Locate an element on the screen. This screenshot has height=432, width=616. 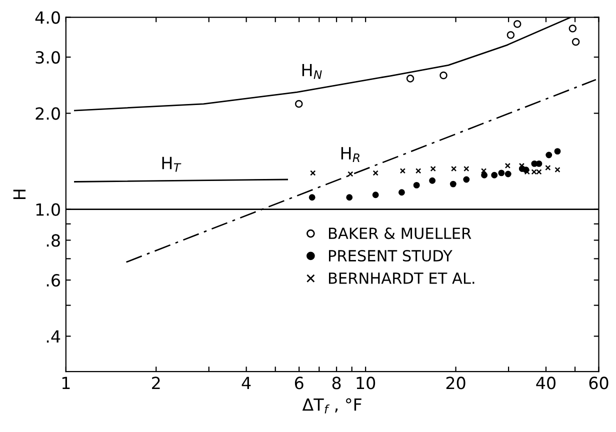
y-tick-label: .4 is located at coordinates (53, 336).